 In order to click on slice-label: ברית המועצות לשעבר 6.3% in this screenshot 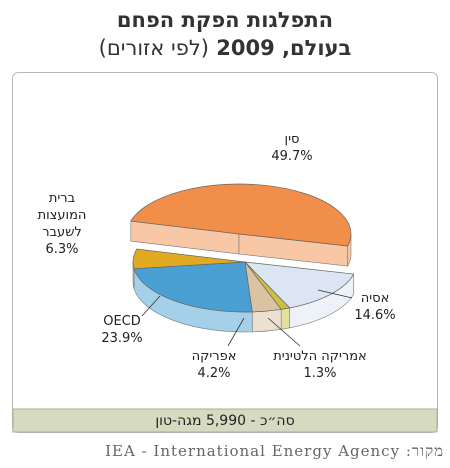, I will do `click(62, 224)`.